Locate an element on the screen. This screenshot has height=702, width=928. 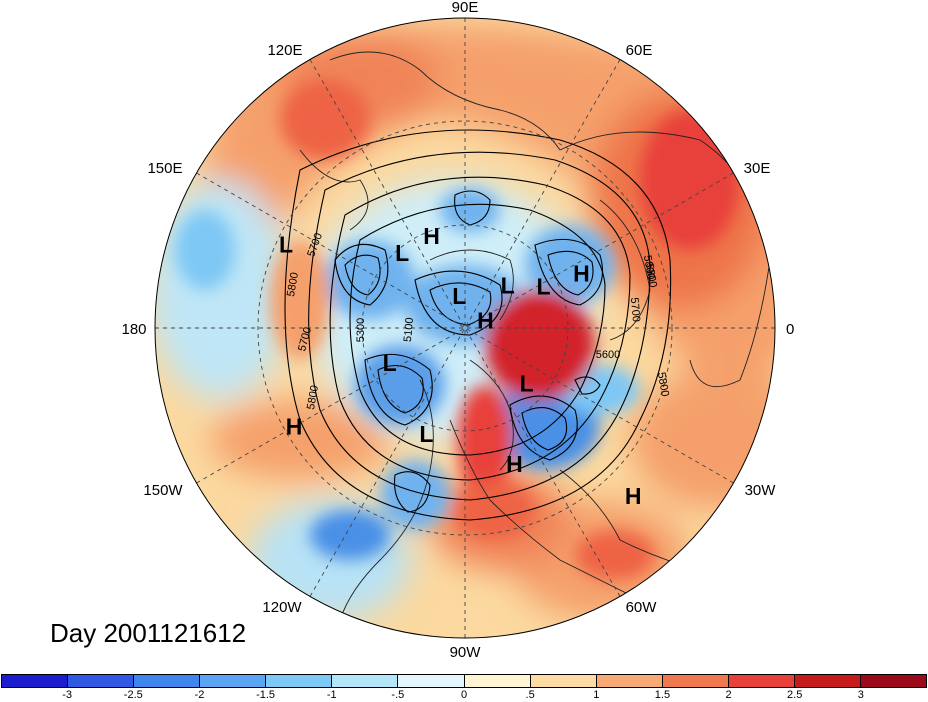
longitude-label: 60W is located at coordinates (642, 607).